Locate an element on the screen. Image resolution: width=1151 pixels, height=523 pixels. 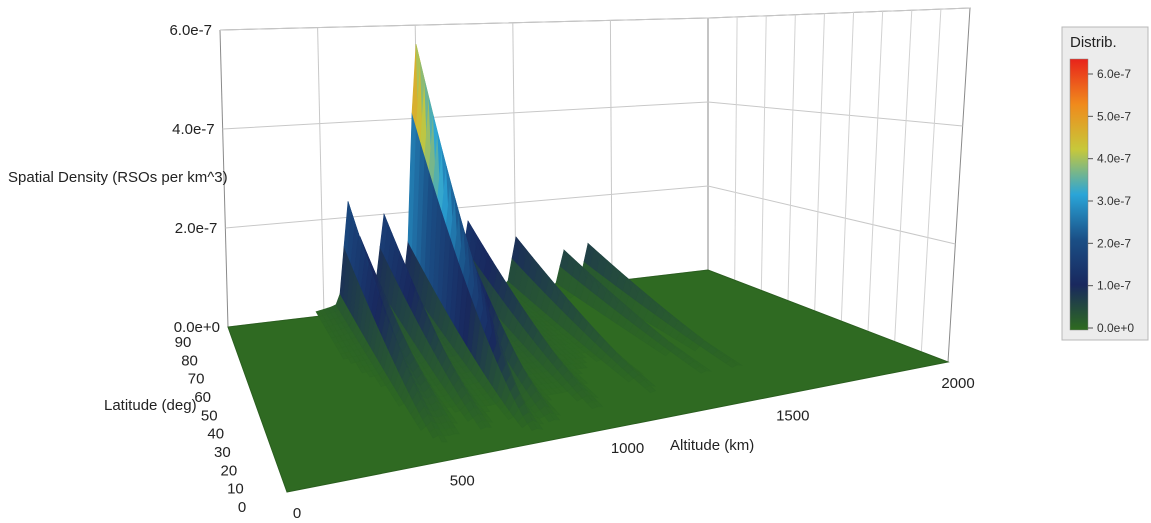
colorbar-tick-label: 3.0e-7 is located at coordinates (1114, 201).